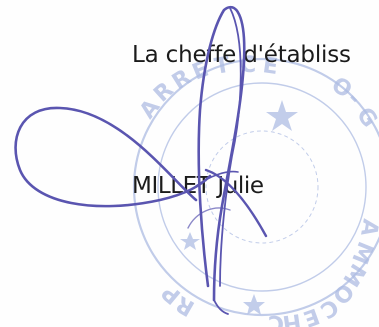 The height and width of the screenshot is (327, 379). What do you see at coordinates (222, 66) in the screenshot?
I see `svg-text: T` at bounding box center [222, 66].